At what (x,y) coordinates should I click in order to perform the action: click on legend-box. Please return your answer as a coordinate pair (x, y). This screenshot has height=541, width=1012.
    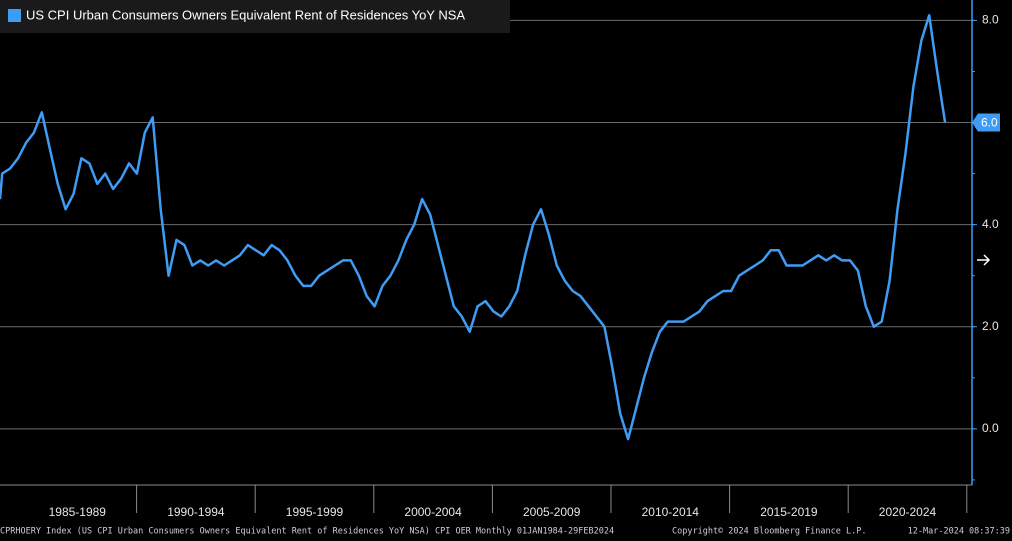
    Looking at the image, I should click on (255, 16).